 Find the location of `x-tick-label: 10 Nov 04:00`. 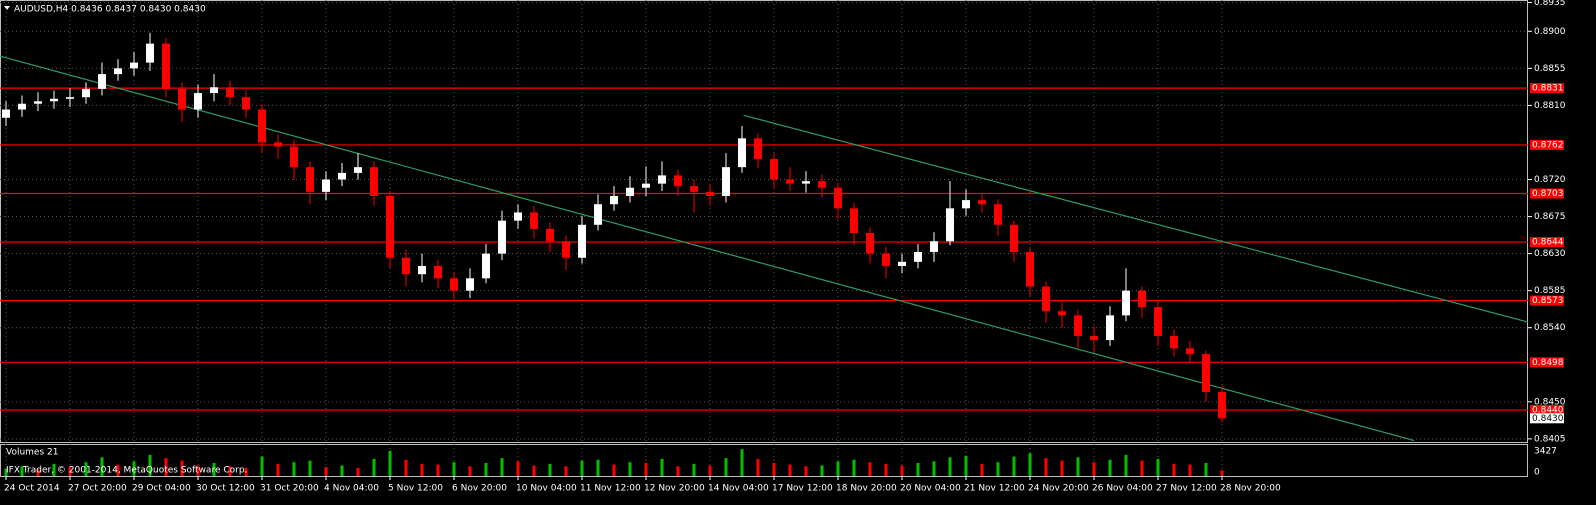

x-tick-label: 10 Nov 04:00 is located at coordinates (546, 489).